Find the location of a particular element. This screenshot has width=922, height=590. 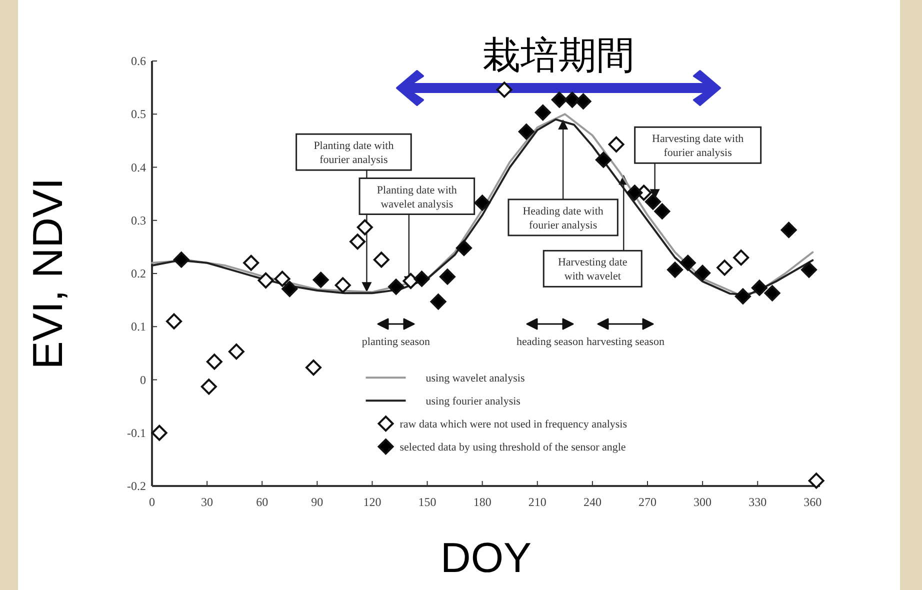

y-tick-label: 0.2 is located at coordinates (138, 273).